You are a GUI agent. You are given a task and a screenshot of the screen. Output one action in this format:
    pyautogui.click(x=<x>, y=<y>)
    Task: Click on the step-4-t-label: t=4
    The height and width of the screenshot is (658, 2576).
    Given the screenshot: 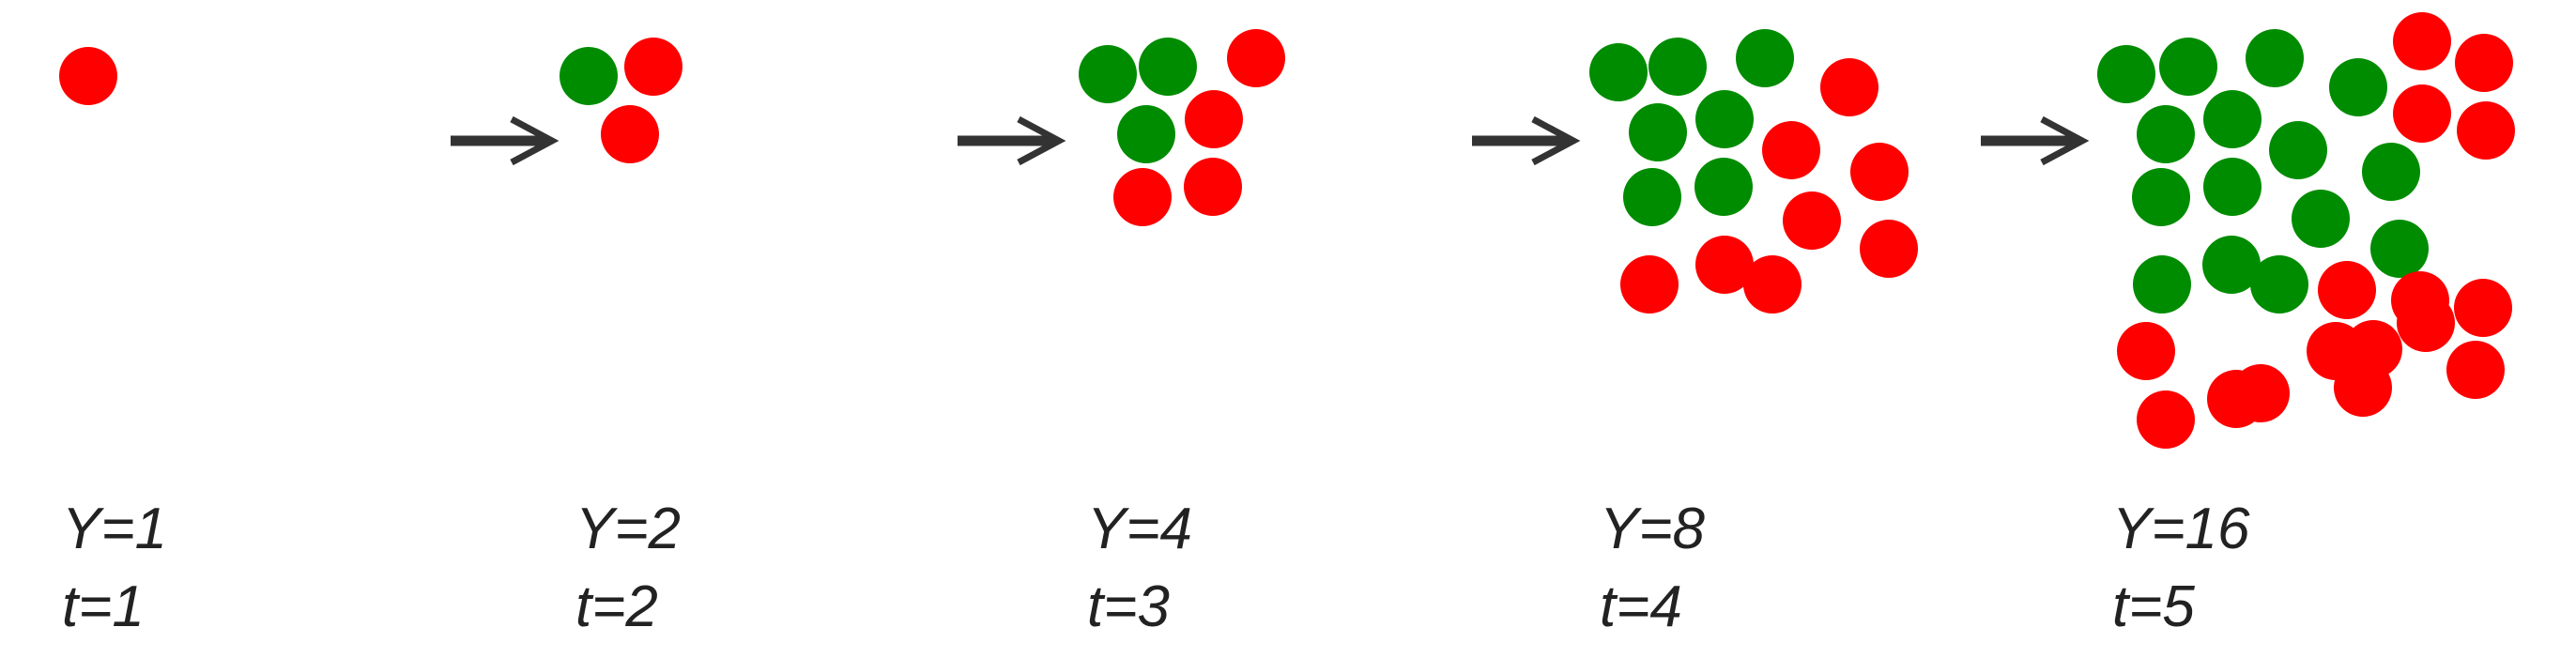 What is the action you would take?
    pyautogui.click(x=1641, y=606)
    